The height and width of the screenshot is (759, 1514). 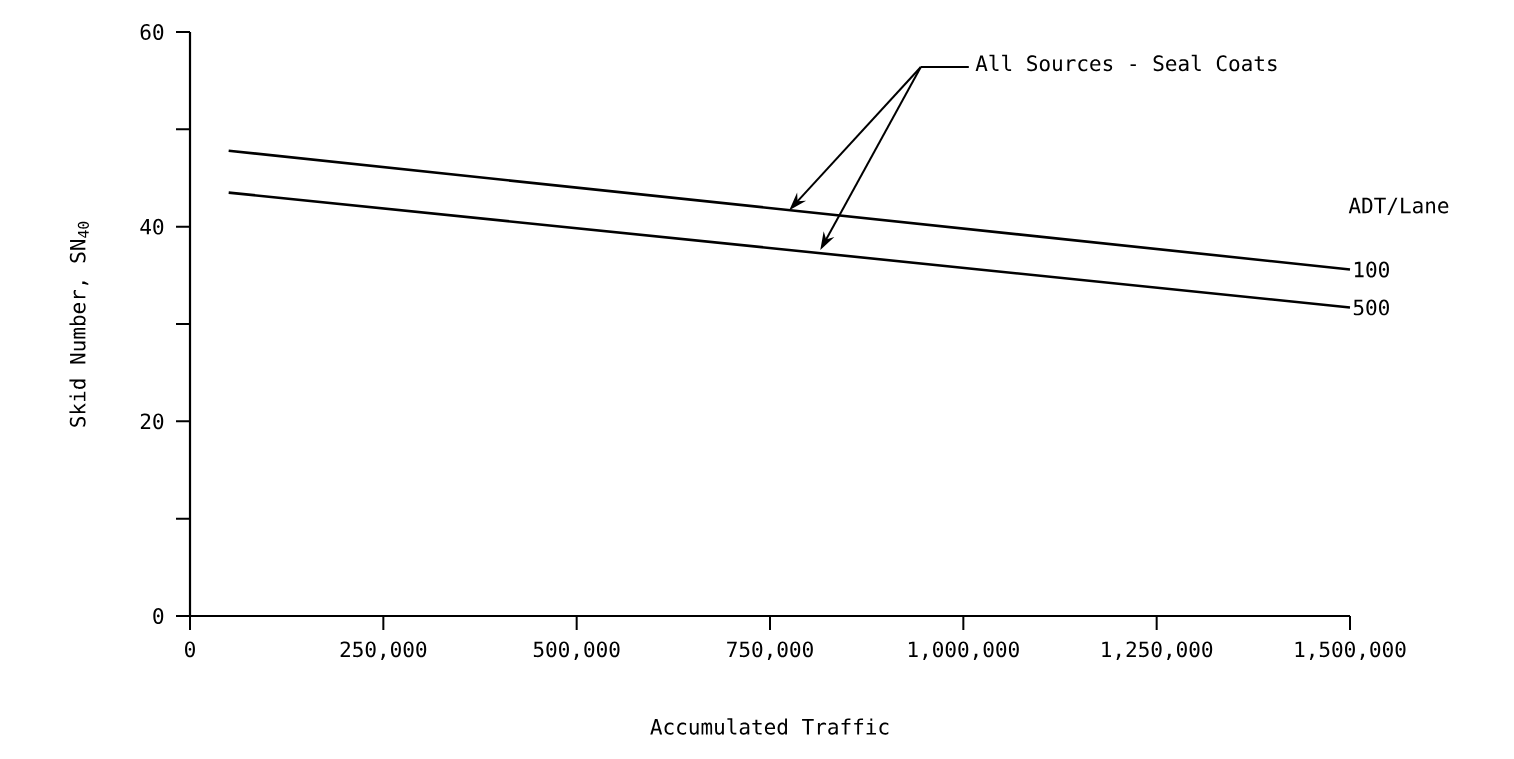 What do you see at coordinates (158, 616) in the screenshot?
I see `y-tick-label: 0` at bounding box center [158, 616].